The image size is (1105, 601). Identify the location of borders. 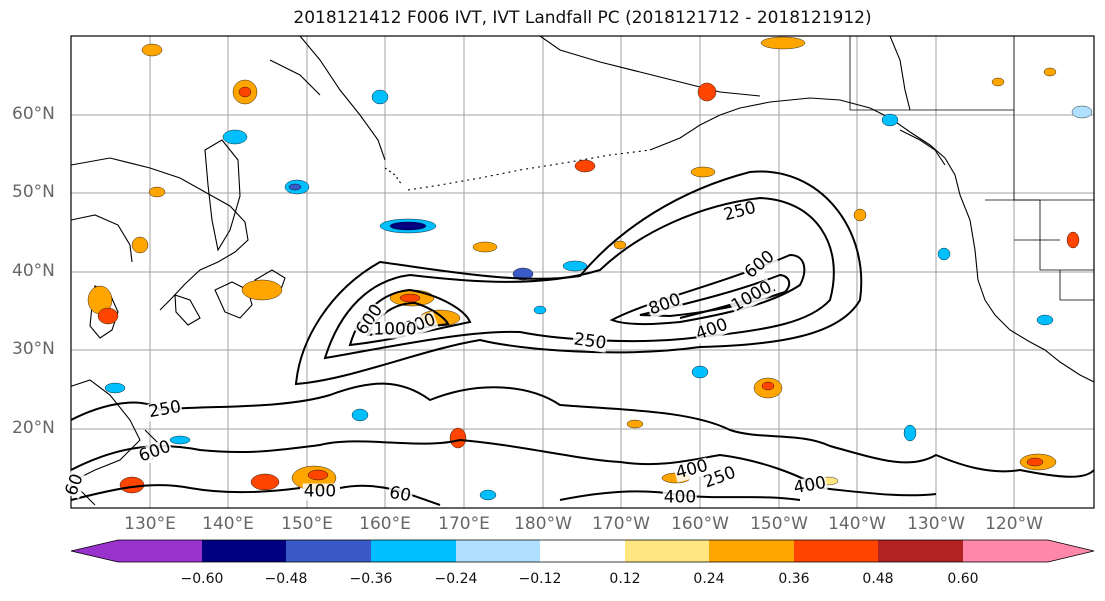
(971, 168).